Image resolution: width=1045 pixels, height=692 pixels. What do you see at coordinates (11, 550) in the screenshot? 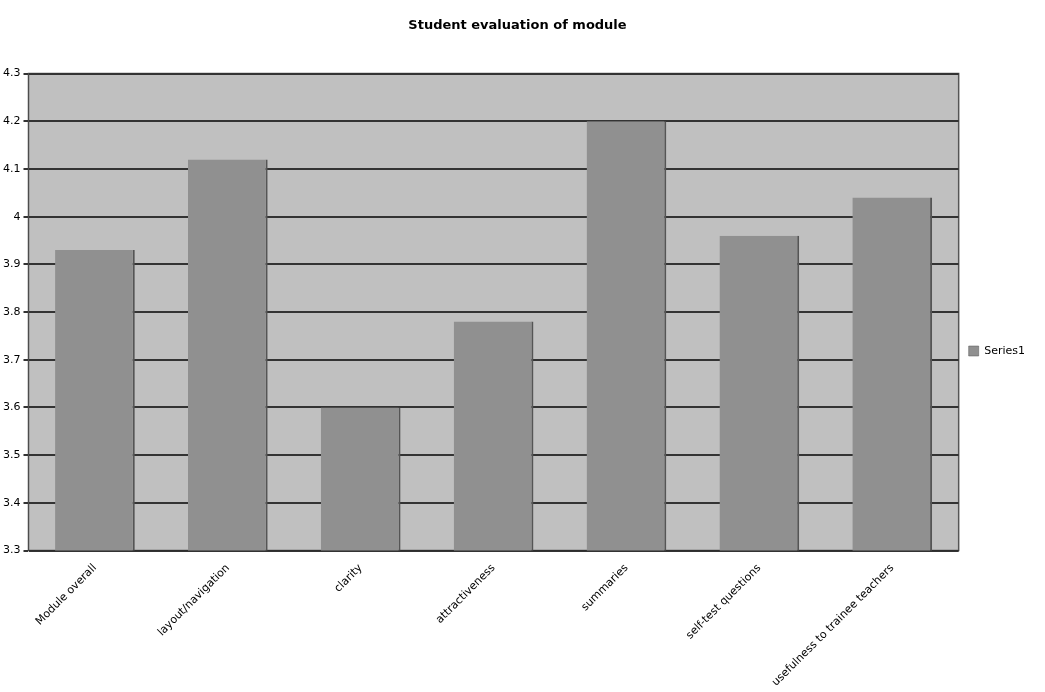
I see `y-tick-label: 3.3` at bounding box center [11, 550].